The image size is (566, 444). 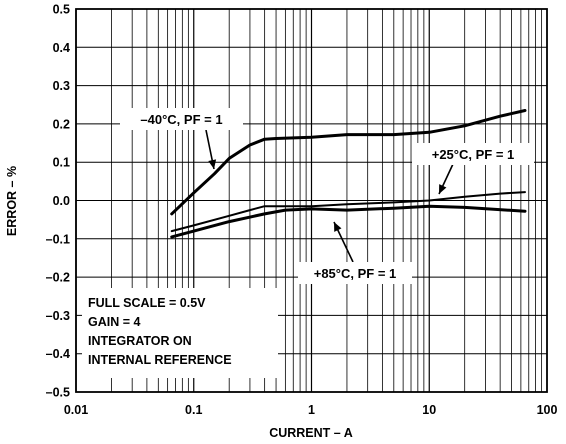 I want to click on annotation-label: –40°C, PF = 1, so click(x=181, y=119).